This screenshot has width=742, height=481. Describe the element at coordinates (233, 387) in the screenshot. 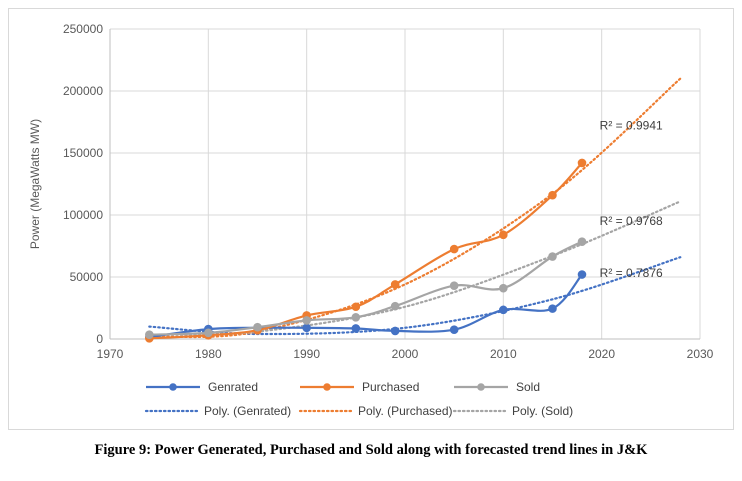

I see `legend-label: Genrated` at that location.